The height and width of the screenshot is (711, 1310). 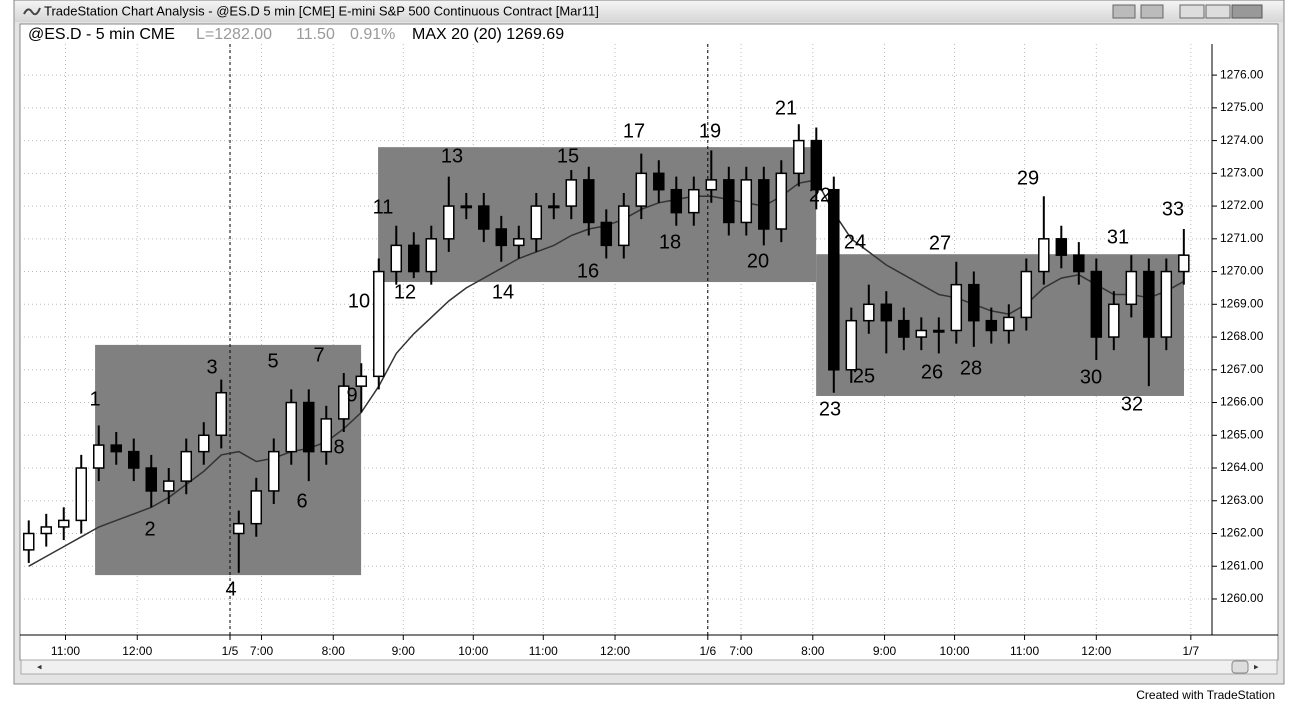 I want to click on swing-label: 7, so click(x=318, y=355).